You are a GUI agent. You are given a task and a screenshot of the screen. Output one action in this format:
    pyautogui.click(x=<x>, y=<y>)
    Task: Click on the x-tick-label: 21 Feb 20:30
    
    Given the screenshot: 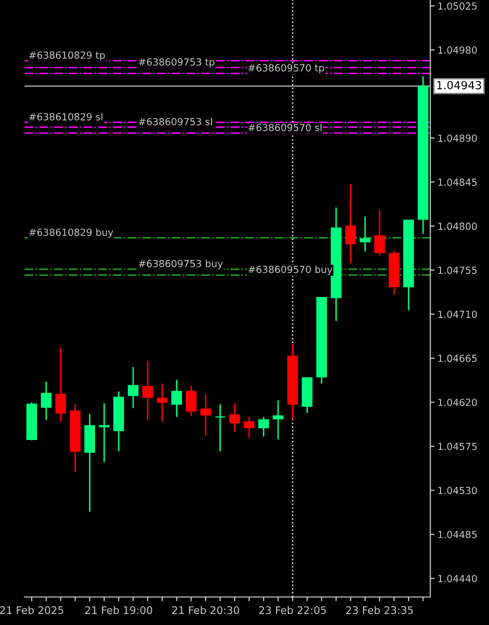 What is the action you would take?
    pyautogui.click(x=206, y=610)
    